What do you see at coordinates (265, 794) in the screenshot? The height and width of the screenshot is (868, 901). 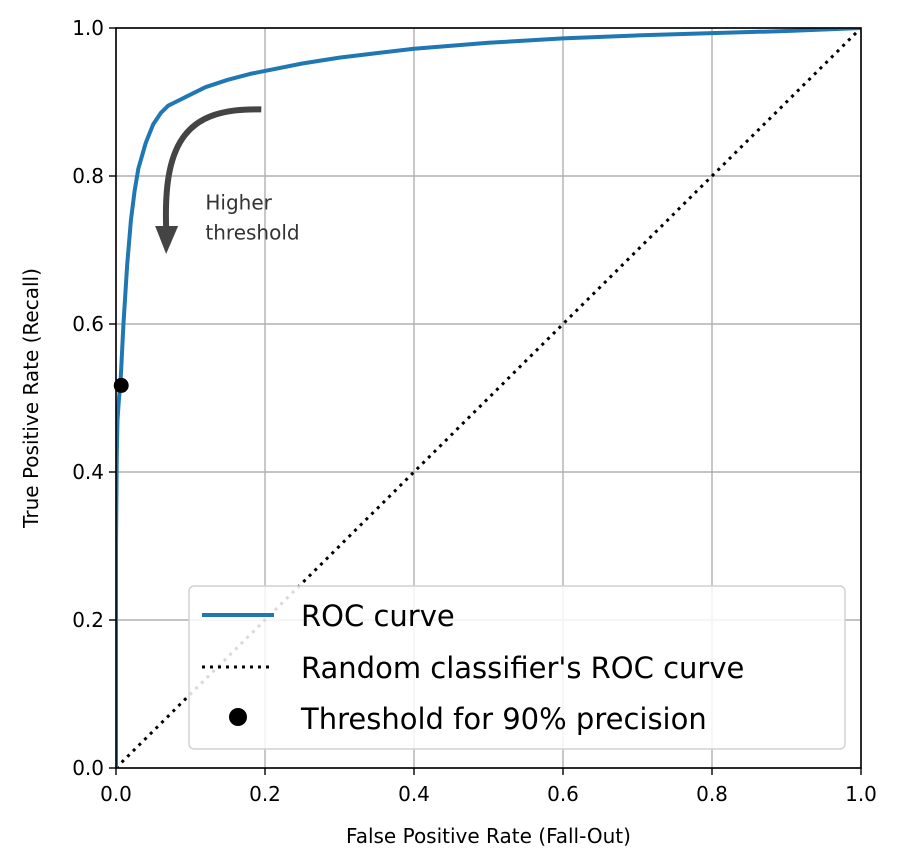 I see `x-tick-label: 0.2` at bounding box center [265, 794].